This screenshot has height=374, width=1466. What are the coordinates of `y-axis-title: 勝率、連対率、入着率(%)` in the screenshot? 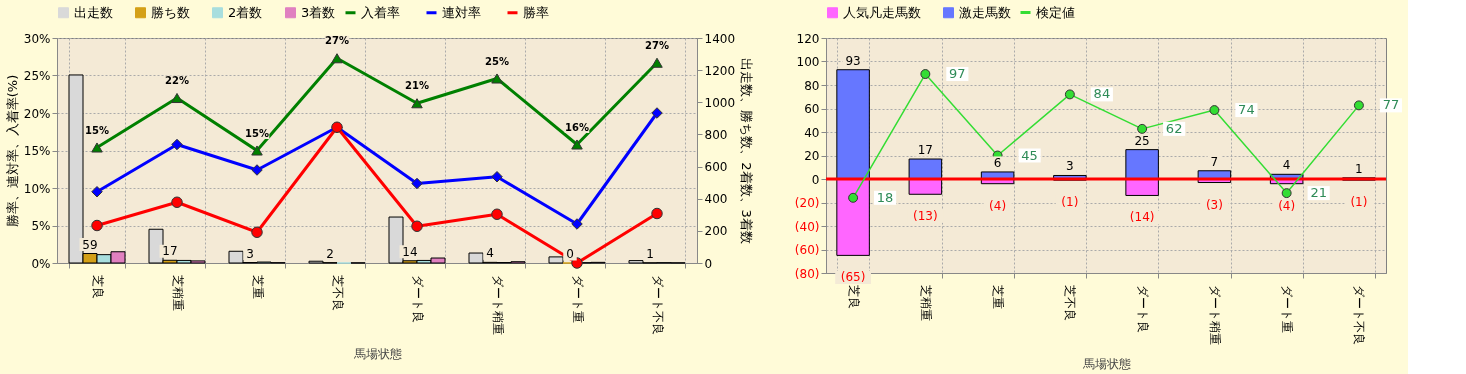 It's located at (12, 151).